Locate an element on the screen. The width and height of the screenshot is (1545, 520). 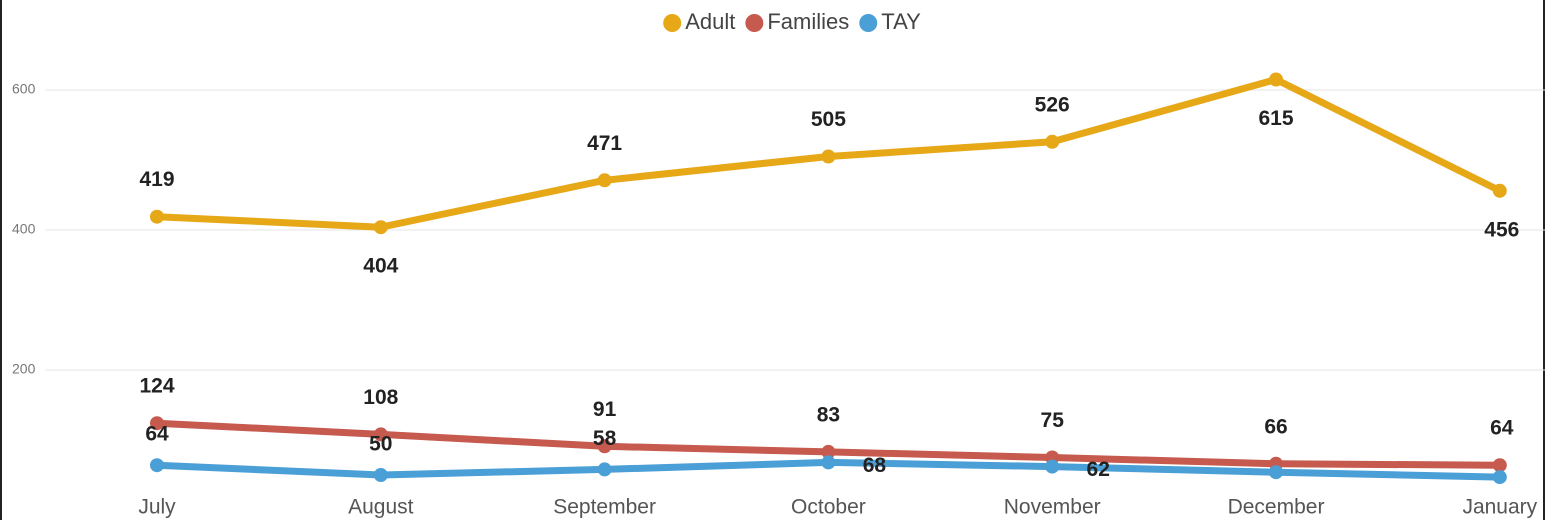
x-tick-label: January is located at coordinates (1499, 507).